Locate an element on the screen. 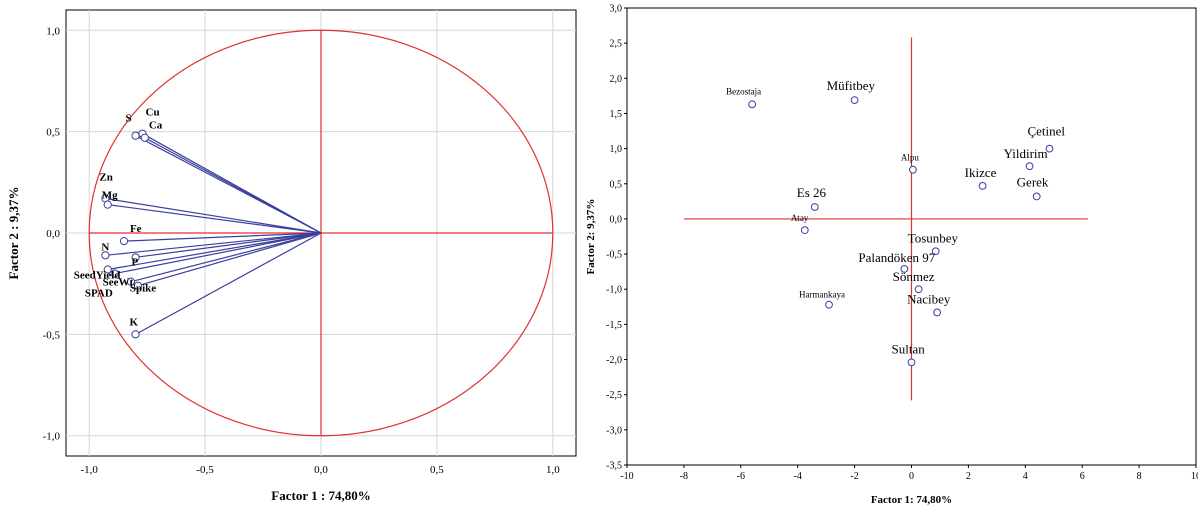 This screenshot has width=1198, height=510. y-axis-title: Factor 2 : 9,37% is located at coordinates (13, 233).